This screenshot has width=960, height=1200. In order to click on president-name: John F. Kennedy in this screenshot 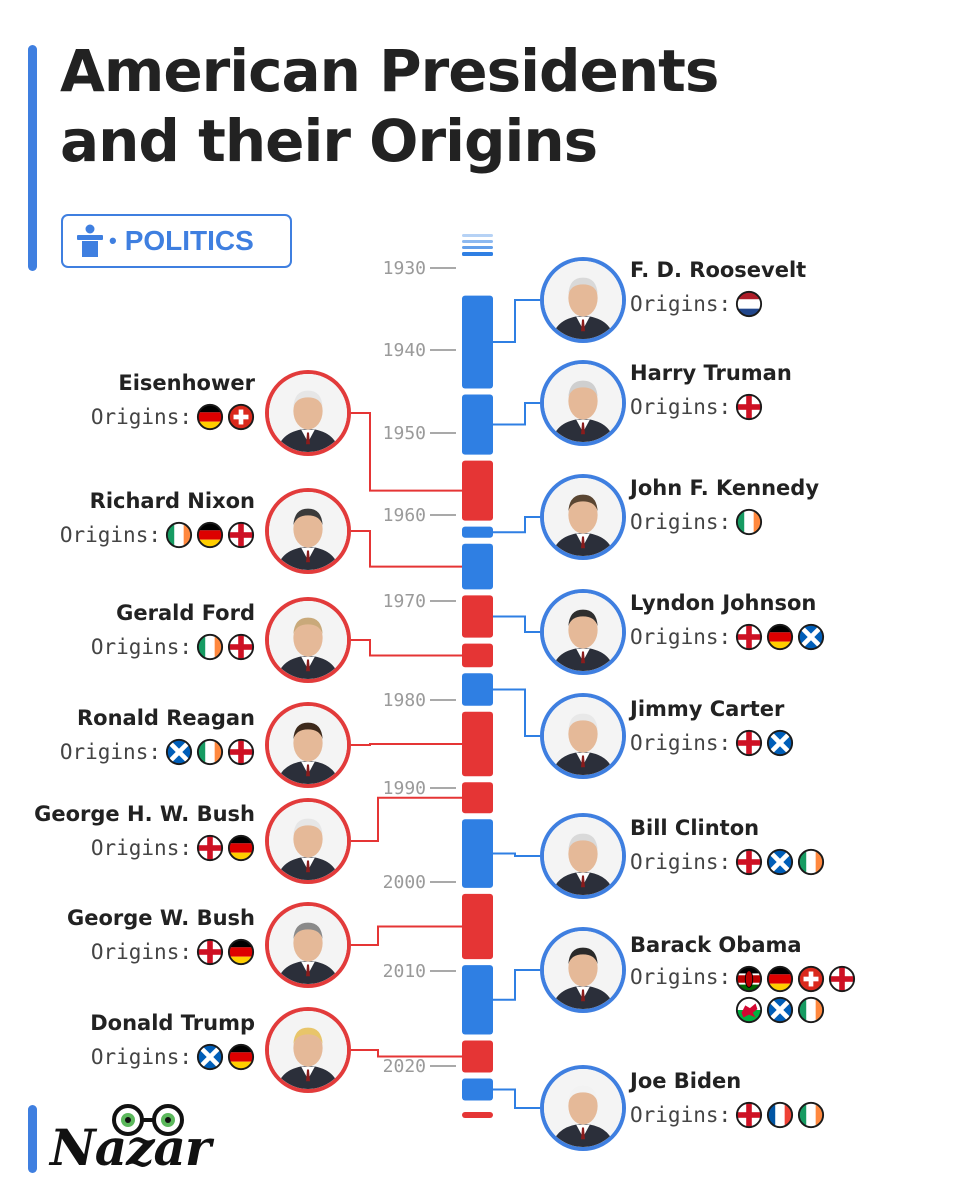, I will do `click(725, 488)`.